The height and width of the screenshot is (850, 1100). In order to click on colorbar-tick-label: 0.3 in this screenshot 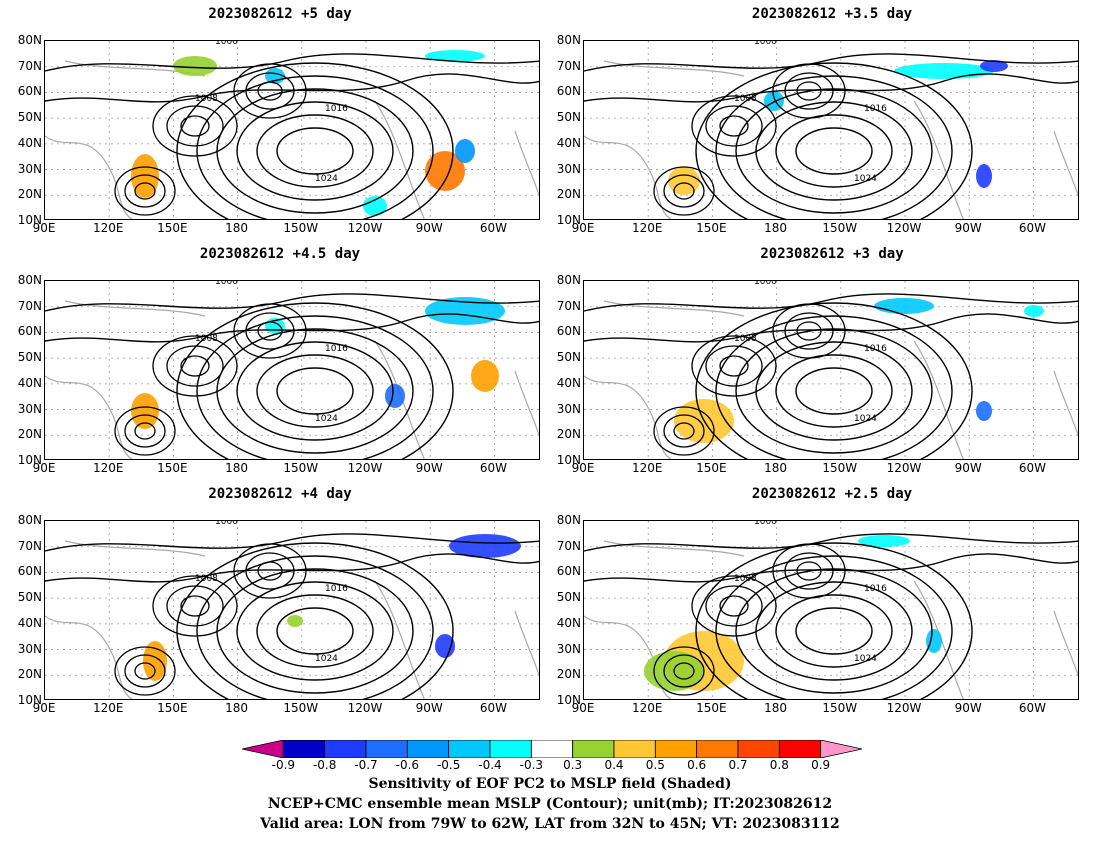, I will do `click(573, 765)`.